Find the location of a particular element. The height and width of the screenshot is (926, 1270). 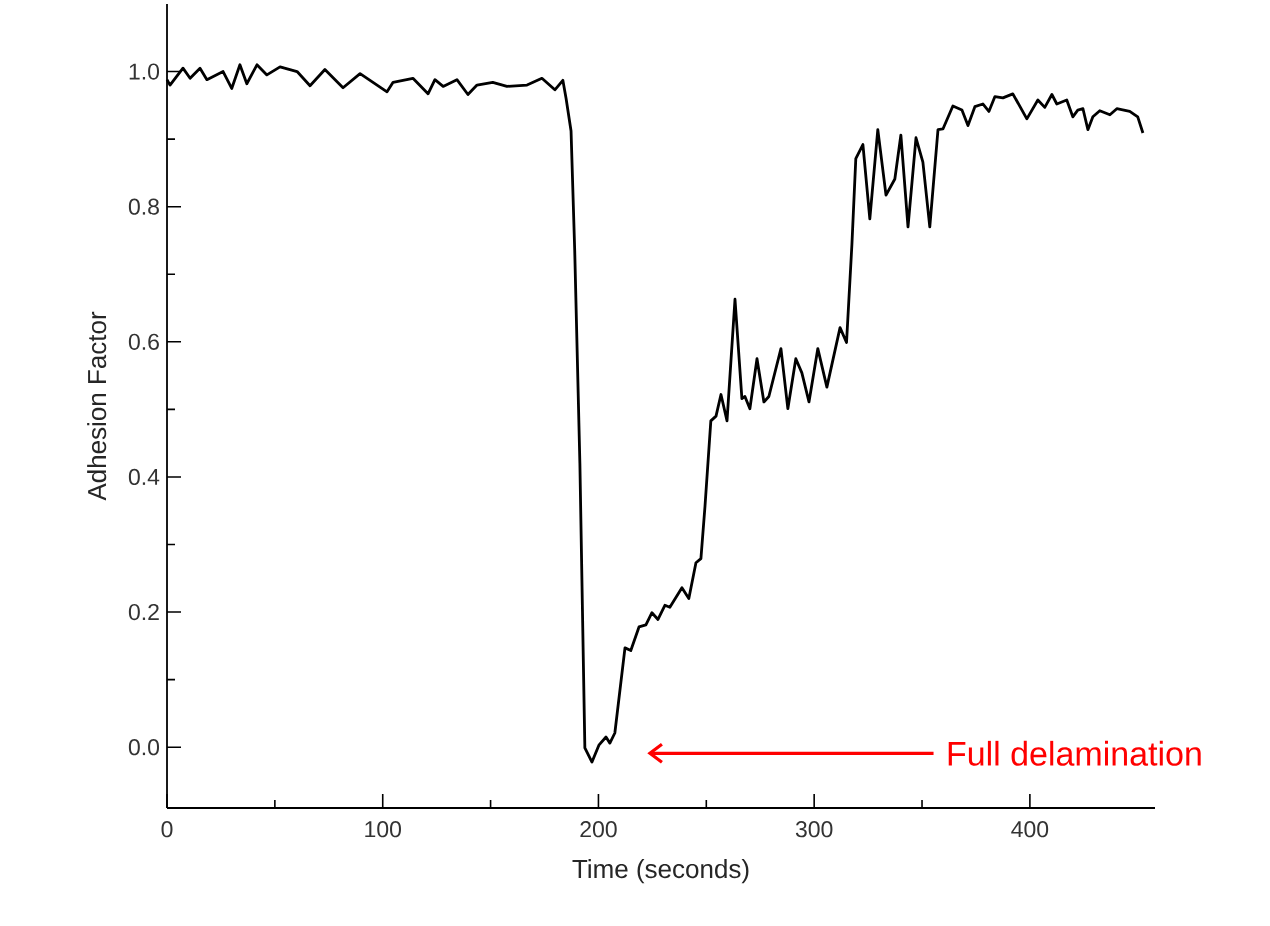

x-tick-label: 300 is located at coordinates (814, 829).